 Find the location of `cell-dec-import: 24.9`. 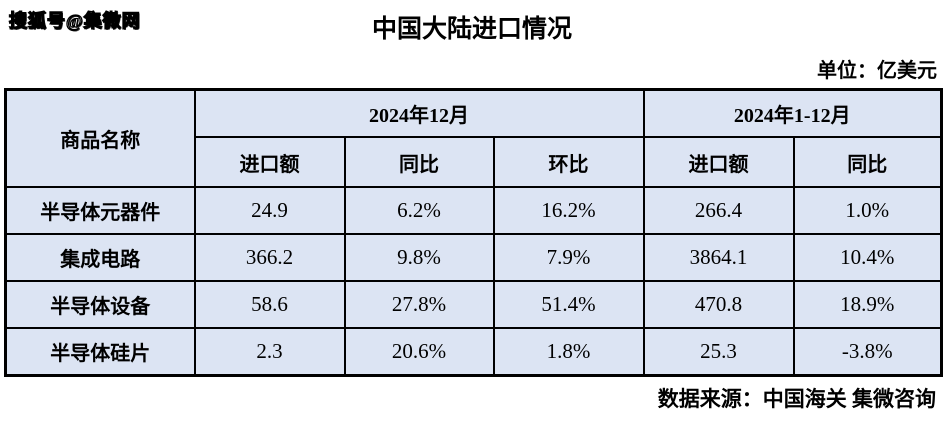

cell-dec-import: 24.9 is located at coordinates (269, 210).